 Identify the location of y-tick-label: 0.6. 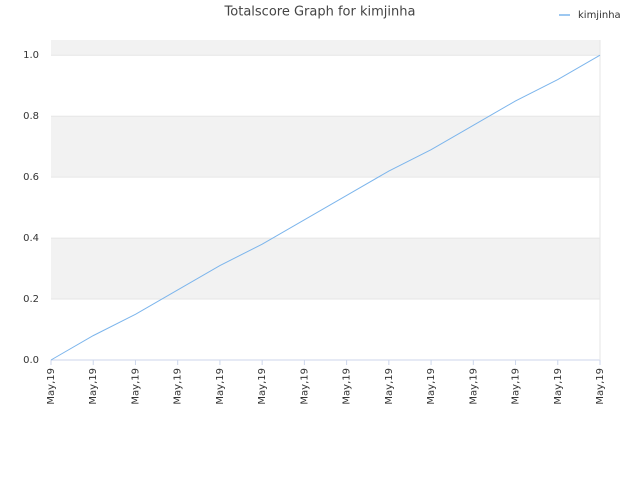
(31, 177).